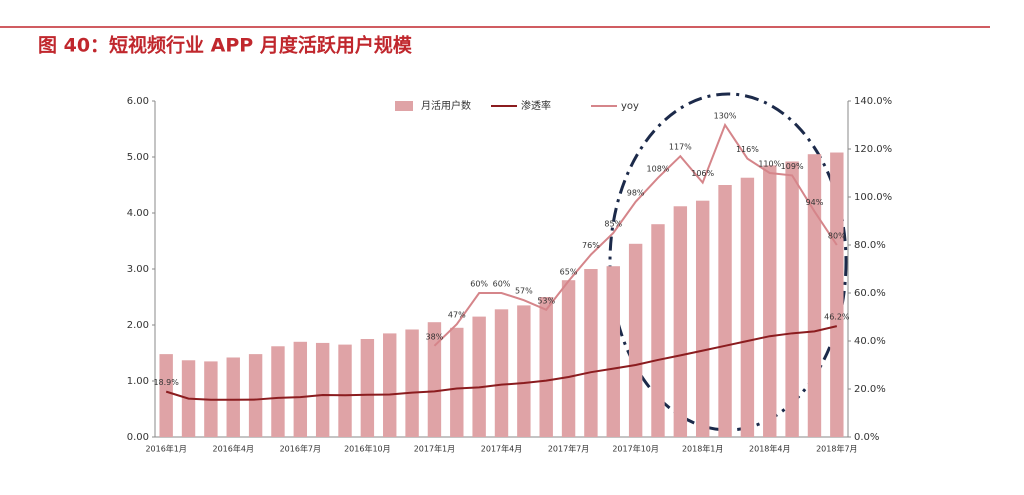 Image resolution: width=1024 pixels, height=495 pixels. I want to click on x-tick-label: 2016年1月, so click(165, 449).